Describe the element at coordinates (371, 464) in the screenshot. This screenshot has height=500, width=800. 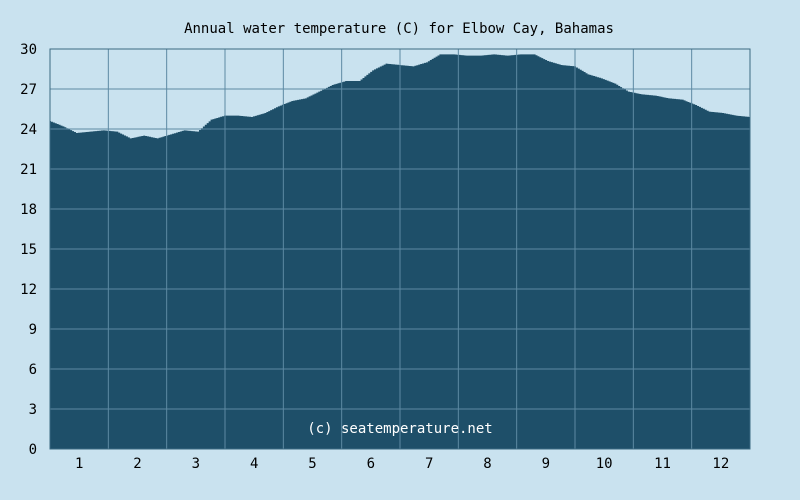
I see `x-tick-label: 6` at that location.